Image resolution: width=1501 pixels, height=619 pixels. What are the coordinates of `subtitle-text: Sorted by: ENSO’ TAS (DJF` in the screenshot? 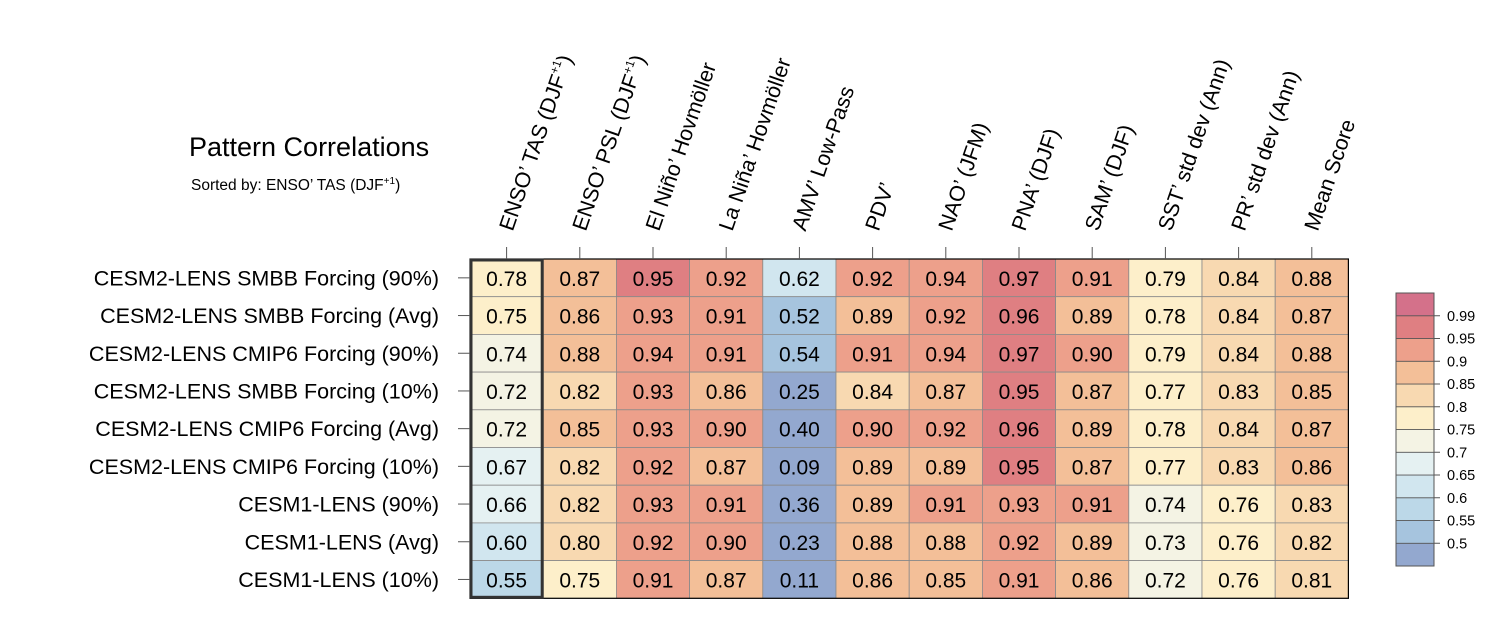 It's located at (287, 186).